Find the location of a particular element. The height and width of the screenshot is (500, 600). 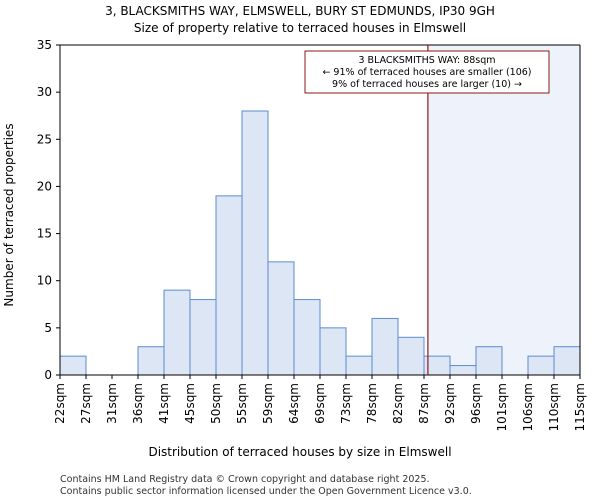

bar-36sqm is located at coordinates (151, 361).